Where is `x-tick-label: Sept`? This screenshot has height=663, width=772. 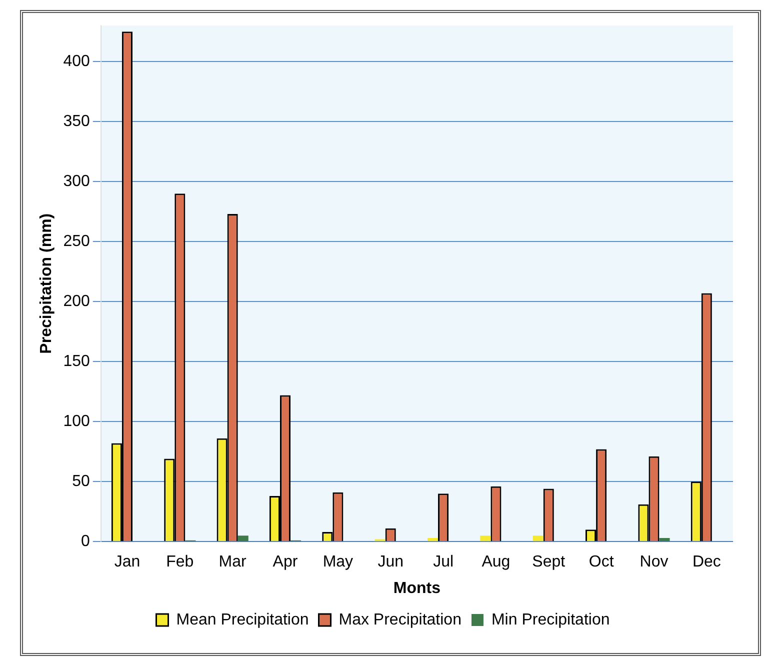 x-tick-label: Sept is located at coordinates (549, 562).